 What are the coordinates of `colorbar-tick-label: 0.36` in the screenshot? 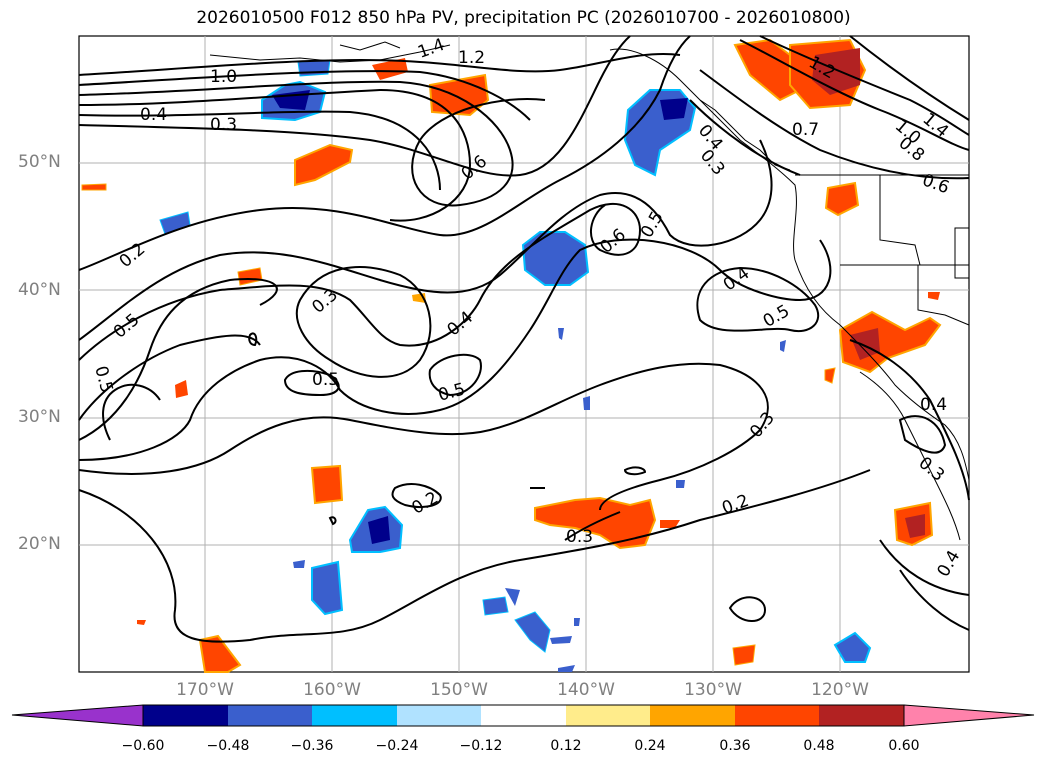 It's located at (735, 746).